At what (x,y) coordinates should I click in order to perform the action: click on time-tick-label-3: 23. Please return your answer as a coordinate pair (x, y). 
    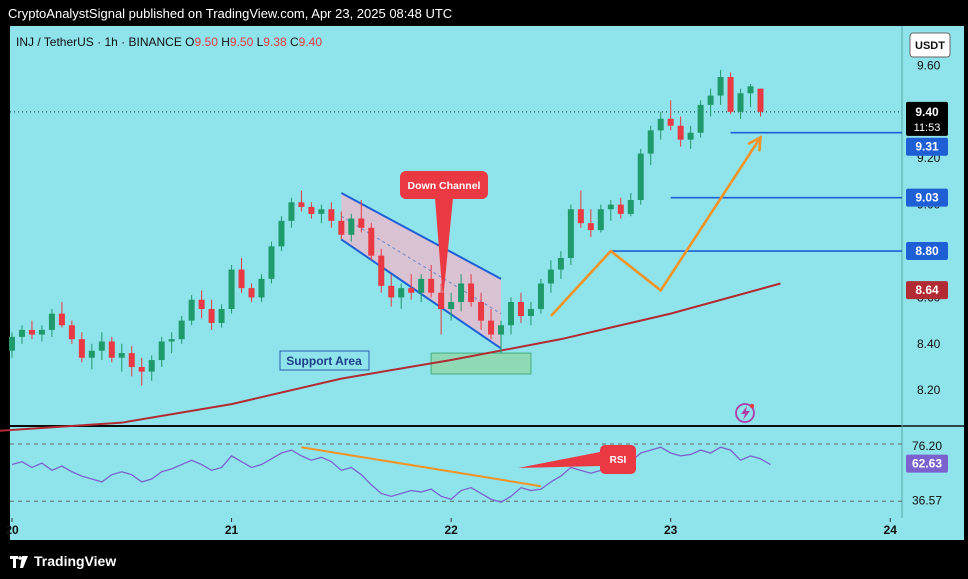
    Looking at the image, I should click on (671, 530).